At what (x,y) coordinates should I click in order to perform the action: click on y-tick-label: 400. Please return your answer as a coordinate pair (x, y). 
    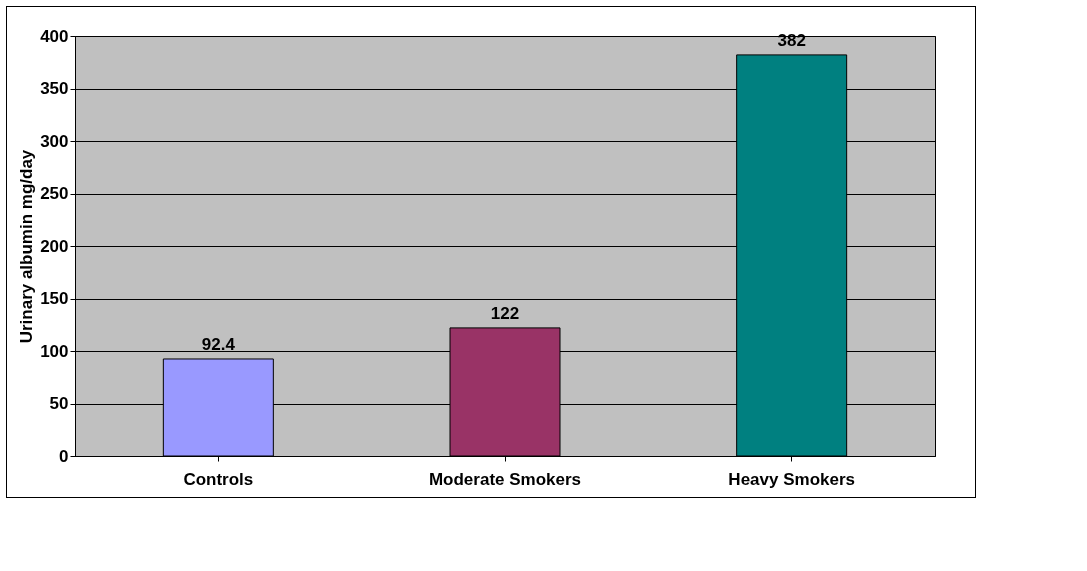
    Looking at the image, I should click on (54, 36).